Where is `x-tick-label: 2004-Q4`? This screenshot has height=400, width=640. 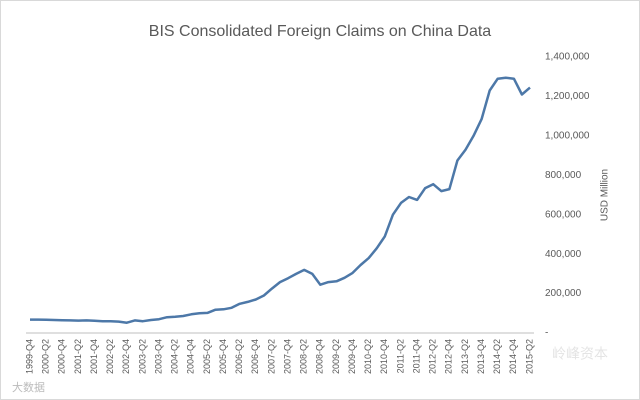
x-tick-label: 2004-Q4 is located at coordinates (191, 356).